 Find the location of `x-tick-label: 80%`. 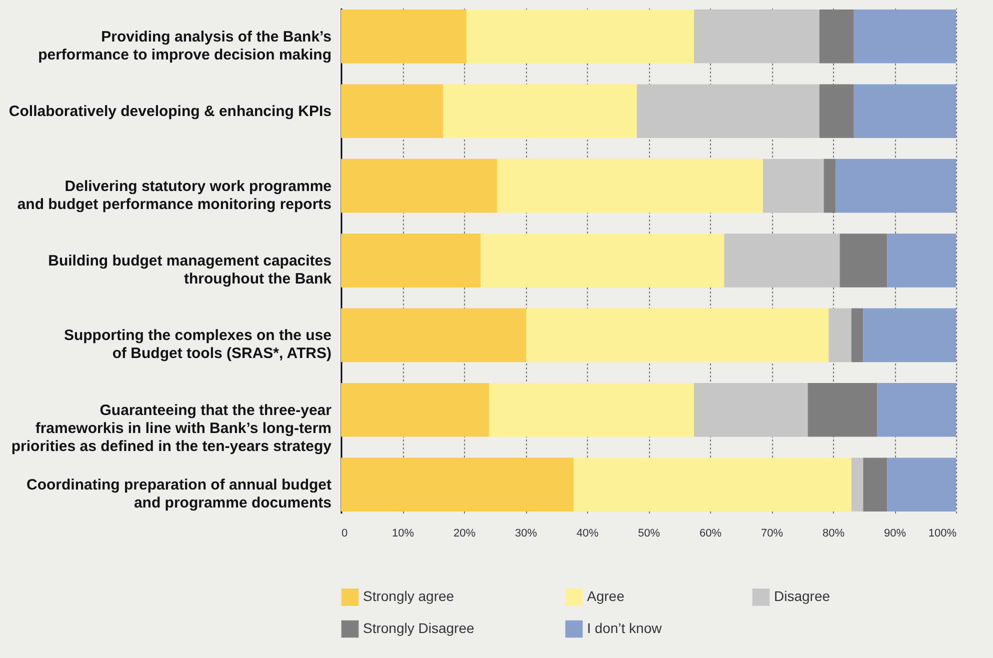

x-tick-label: 80% is located at coordinates (833, 534).